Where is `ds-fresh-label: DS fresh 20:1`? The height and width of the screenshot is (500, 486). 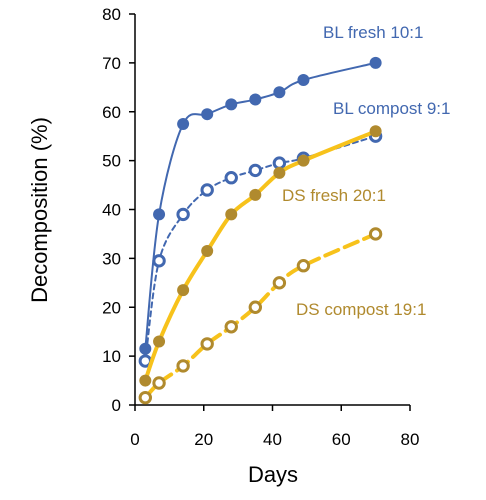
ds-fresh-label: DS fresh 20:1 is located at coordinates (334, 195).